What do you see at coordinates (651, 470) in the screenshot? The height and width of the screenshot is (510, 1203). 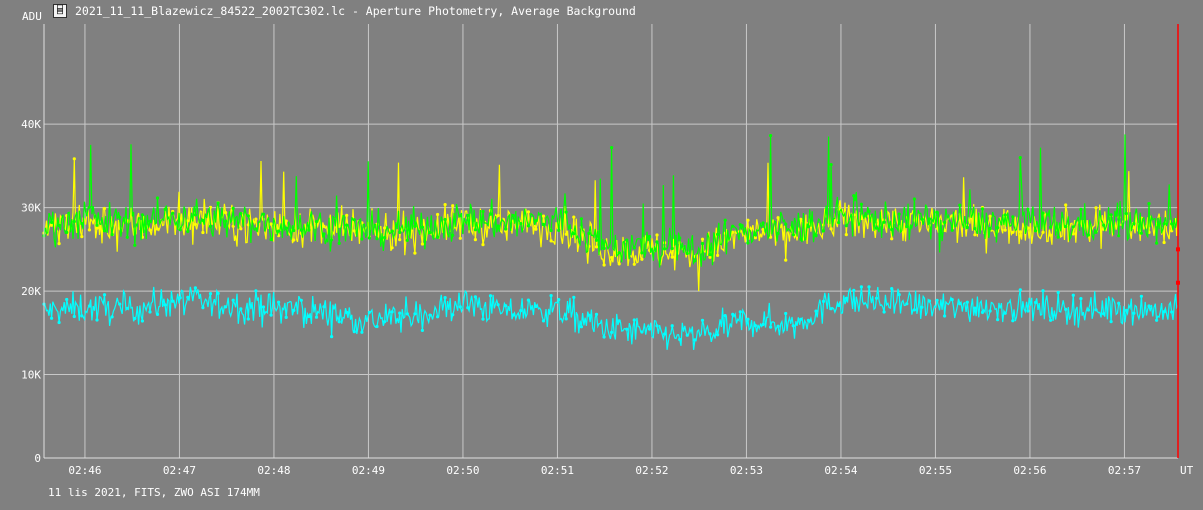 I see `x-tick-label: 02:52` at bounding box center [651, 470].